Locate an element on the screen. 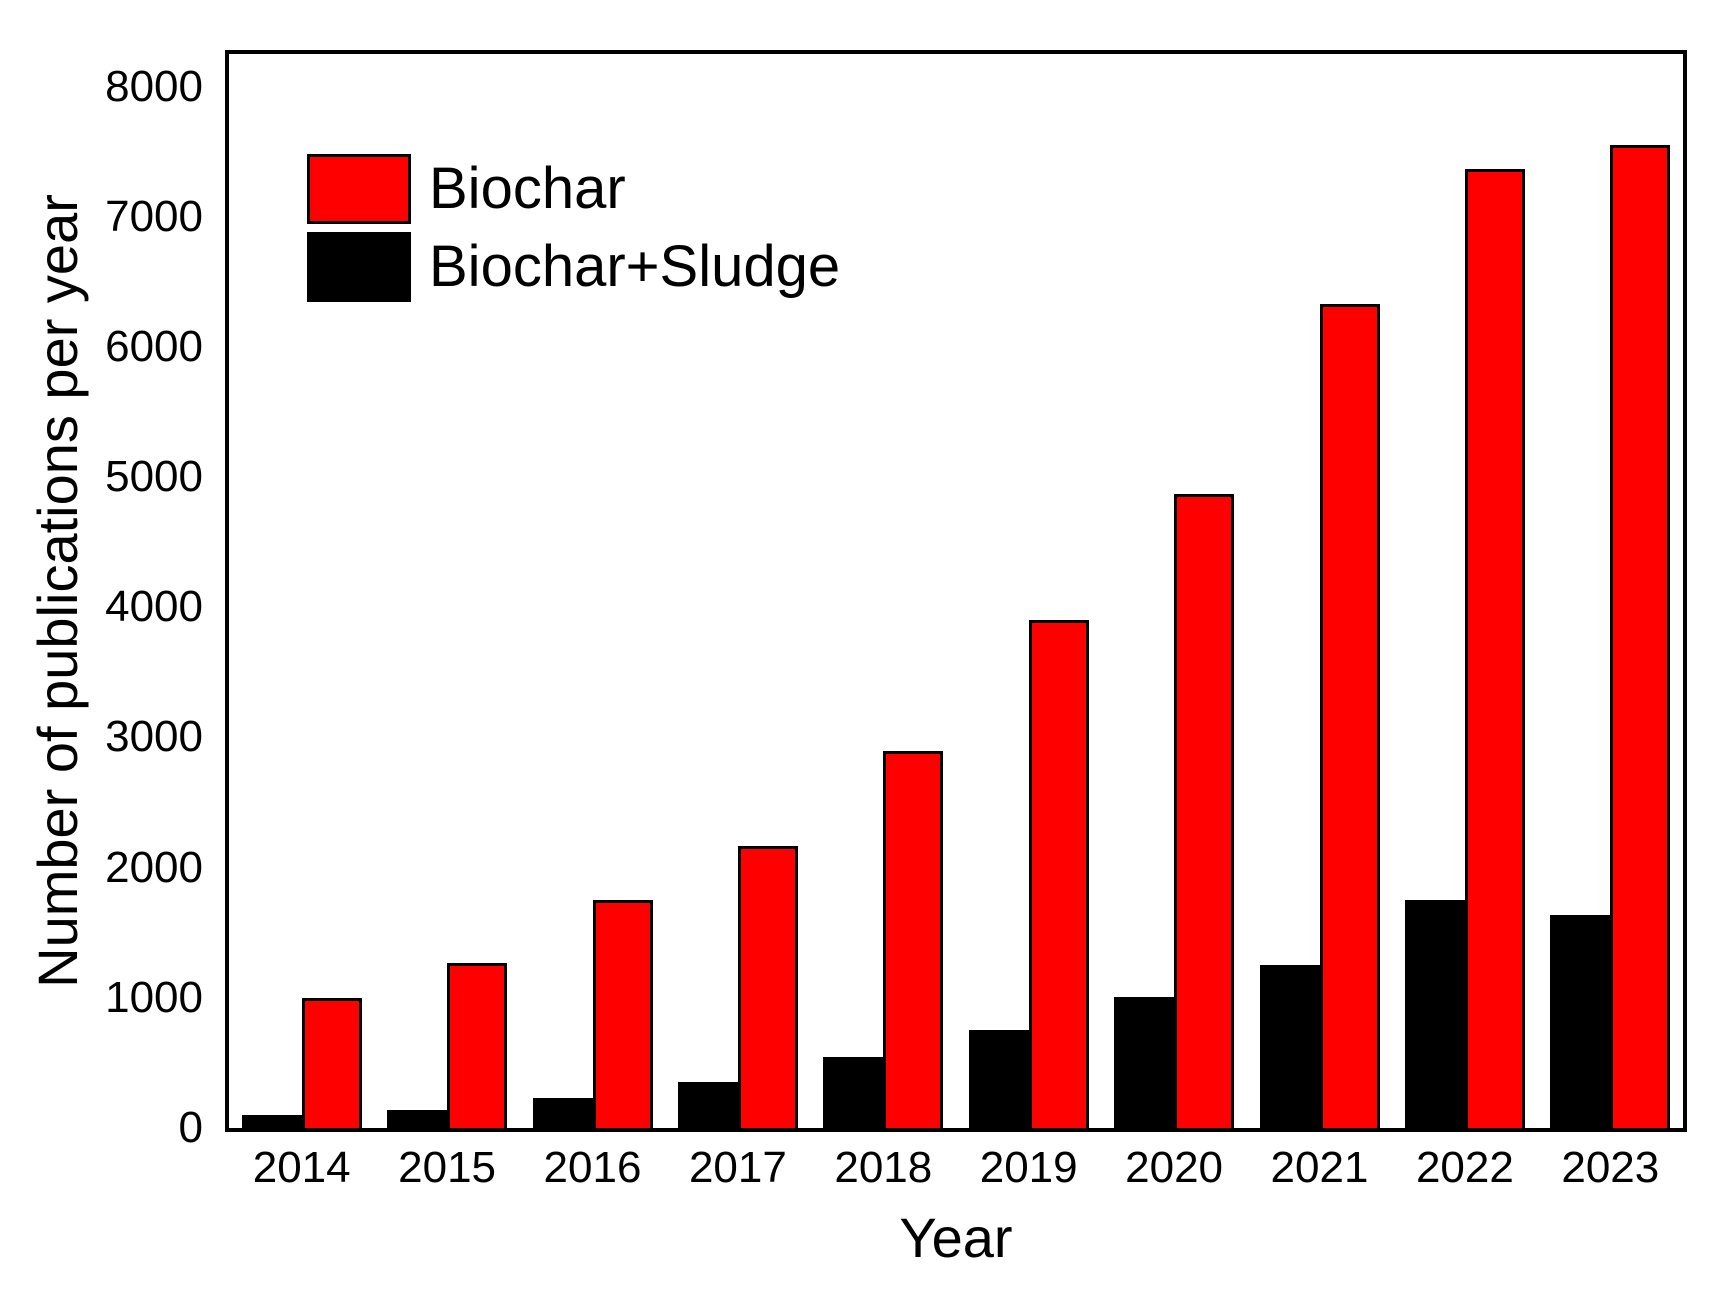  x-tick-label: 2022 is located at coordinates (1464, 1167).